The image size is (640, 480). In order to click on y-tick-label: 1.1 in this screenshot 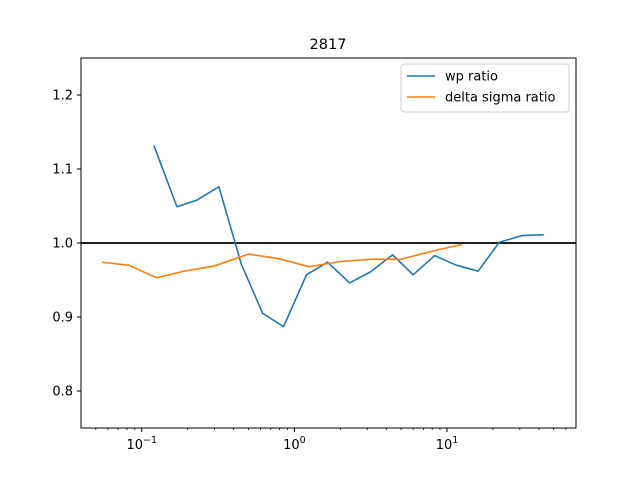, I will do `click(62, 170)`.